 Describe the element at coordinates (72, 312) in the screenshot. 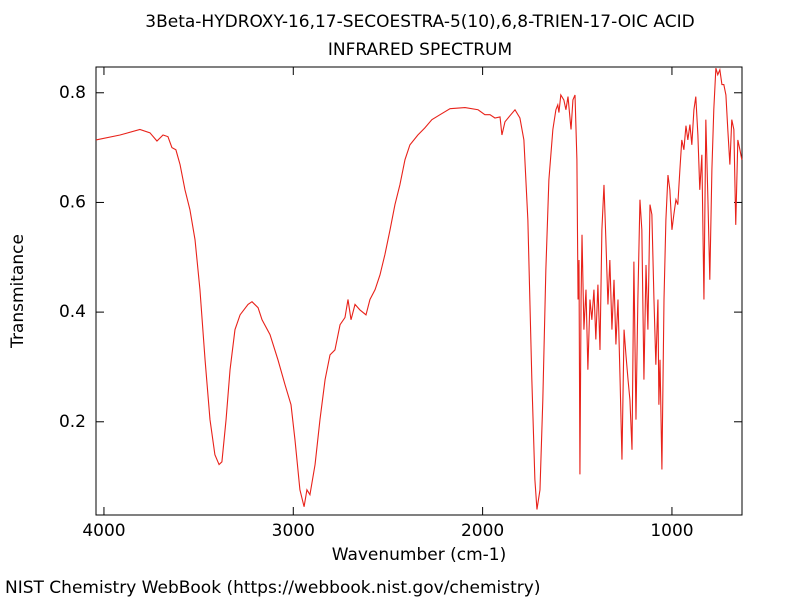

I see `y-tick-label: 0.4` at that location.